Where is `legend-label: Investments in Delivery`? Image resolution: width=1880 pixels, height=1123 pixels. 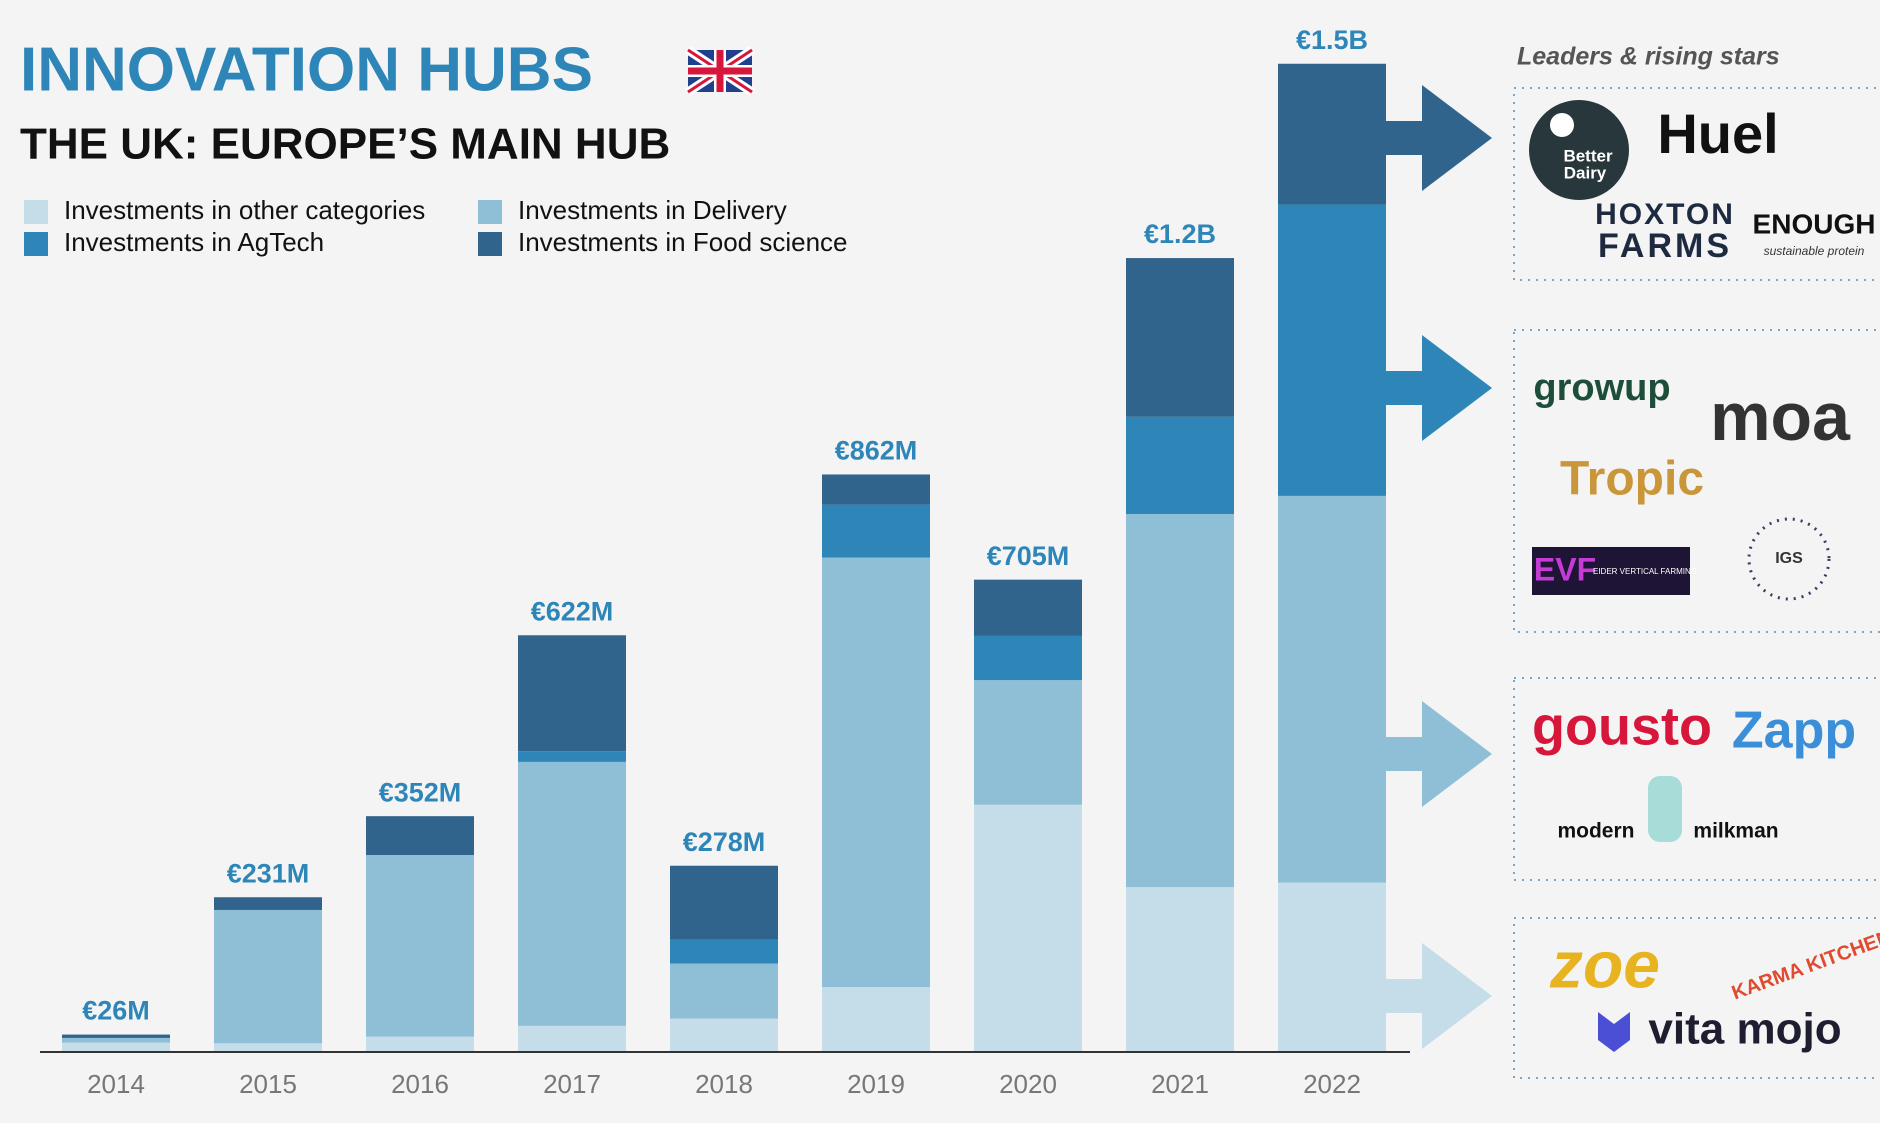 legend-label: Investments in Delivery is located at coordinates (652, 210).